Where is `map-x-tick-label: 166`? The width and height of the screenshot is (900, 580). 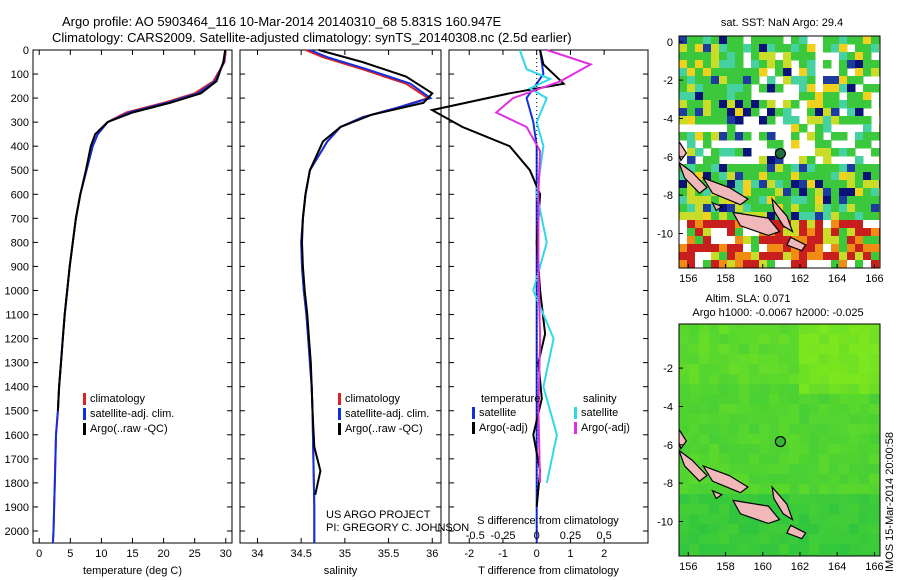
map-x-tick-label: 166 is located at coordinates (874, 279).